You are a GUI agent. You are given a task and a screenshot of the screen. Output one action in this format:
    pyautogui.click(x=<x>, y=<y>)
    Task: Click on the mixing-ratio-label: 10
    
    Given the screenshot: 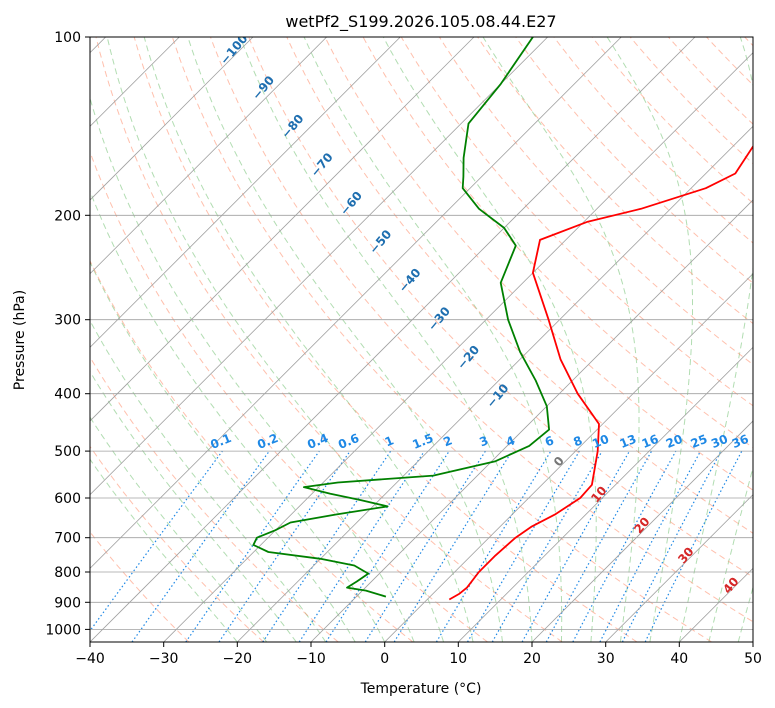 What is the action you would take?
    pyautogui.click(x=600, y=441)
    